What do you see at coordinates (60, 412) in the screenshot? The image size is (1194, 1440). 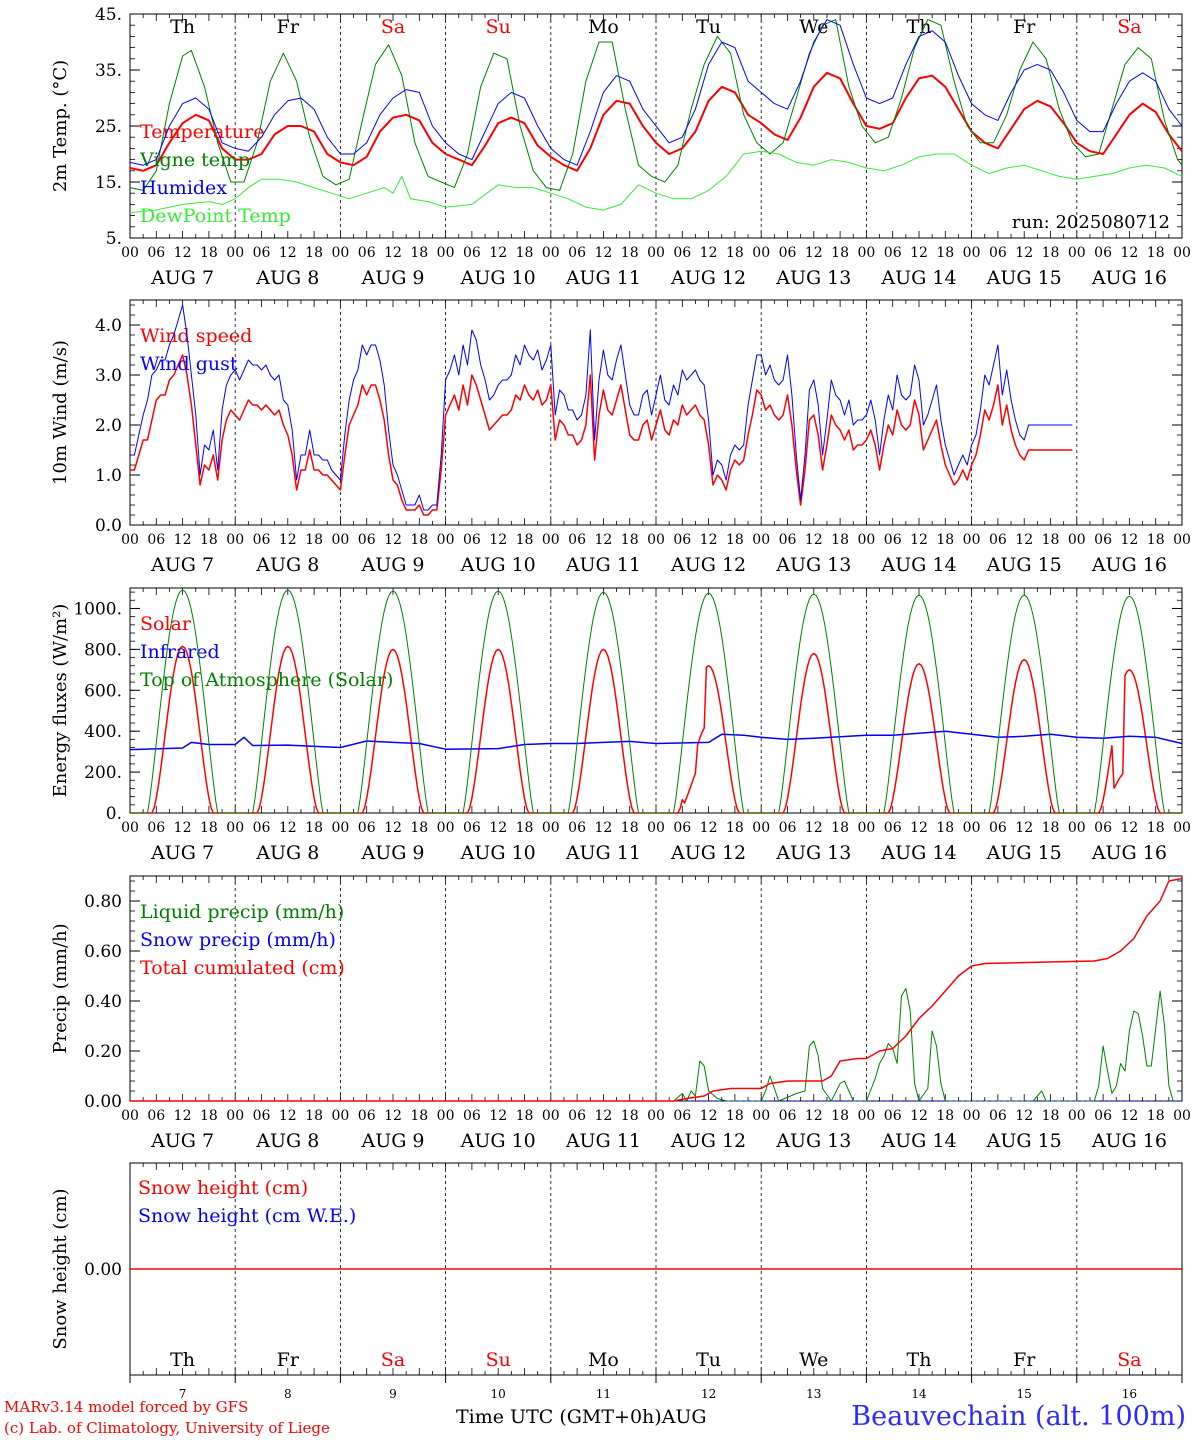 I see `wind-ylabel: 10m Wind (m/s)` at bounding box center [60, 412].